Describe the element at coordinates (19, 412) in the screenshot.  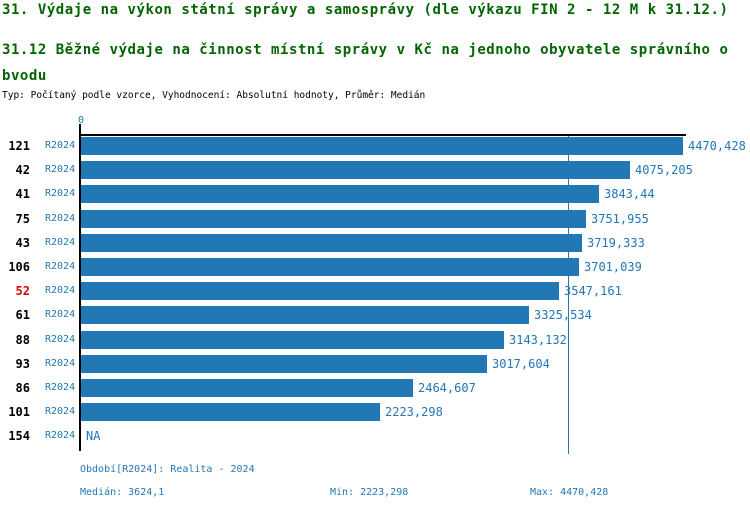
I see `row-rank-label: 101` at that location.